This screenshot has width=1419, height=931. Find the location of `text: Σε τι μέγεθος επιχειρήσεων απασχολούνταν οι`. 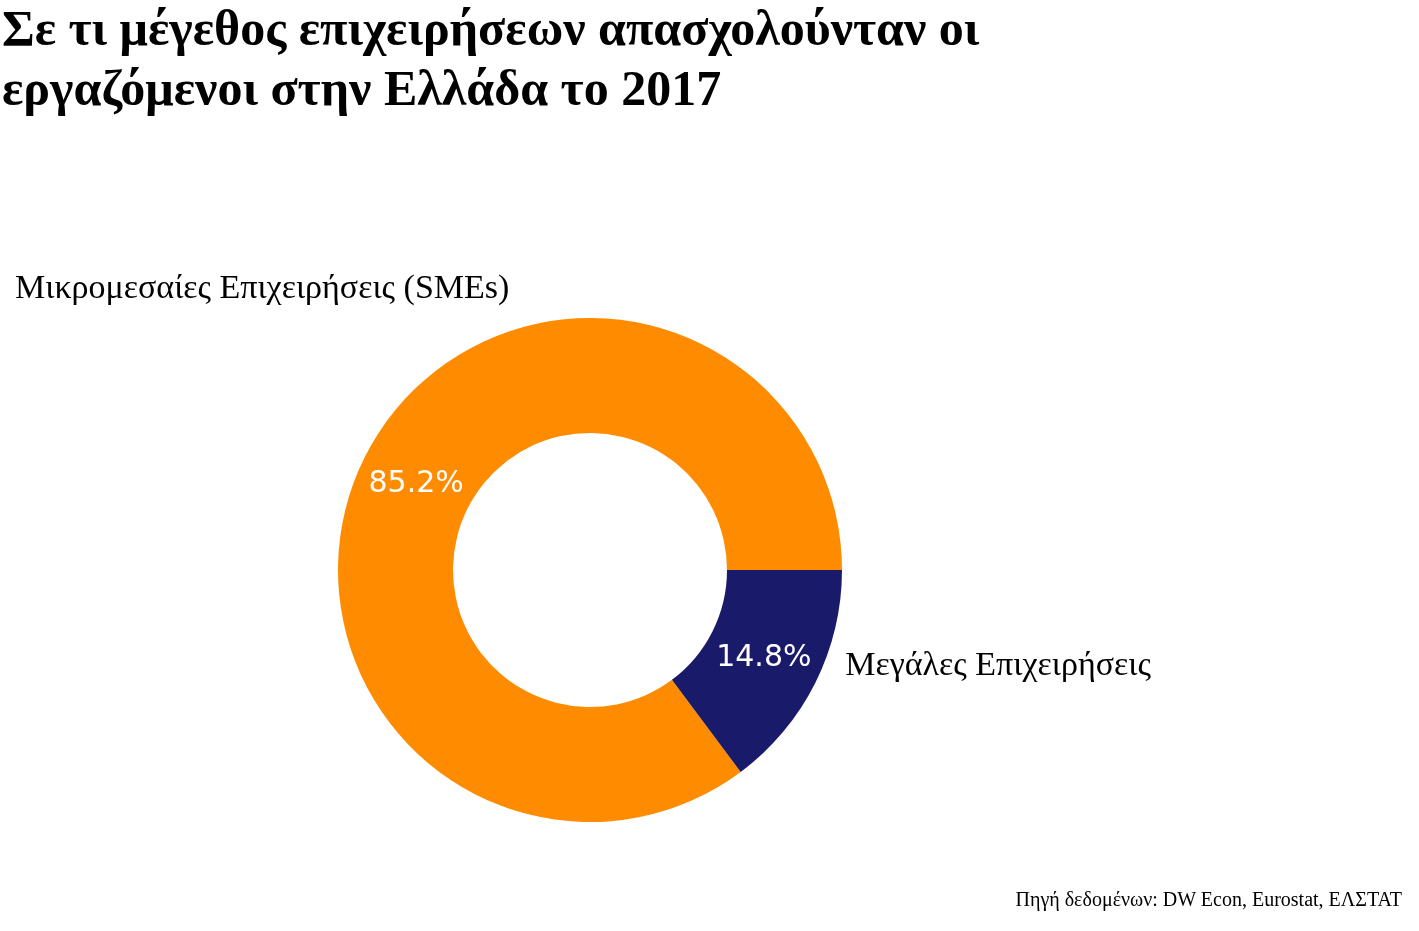

text: Σε τι μέγεθος επιχειρήσεων απασχολούνταν οι is located at coordinates (491, 28).